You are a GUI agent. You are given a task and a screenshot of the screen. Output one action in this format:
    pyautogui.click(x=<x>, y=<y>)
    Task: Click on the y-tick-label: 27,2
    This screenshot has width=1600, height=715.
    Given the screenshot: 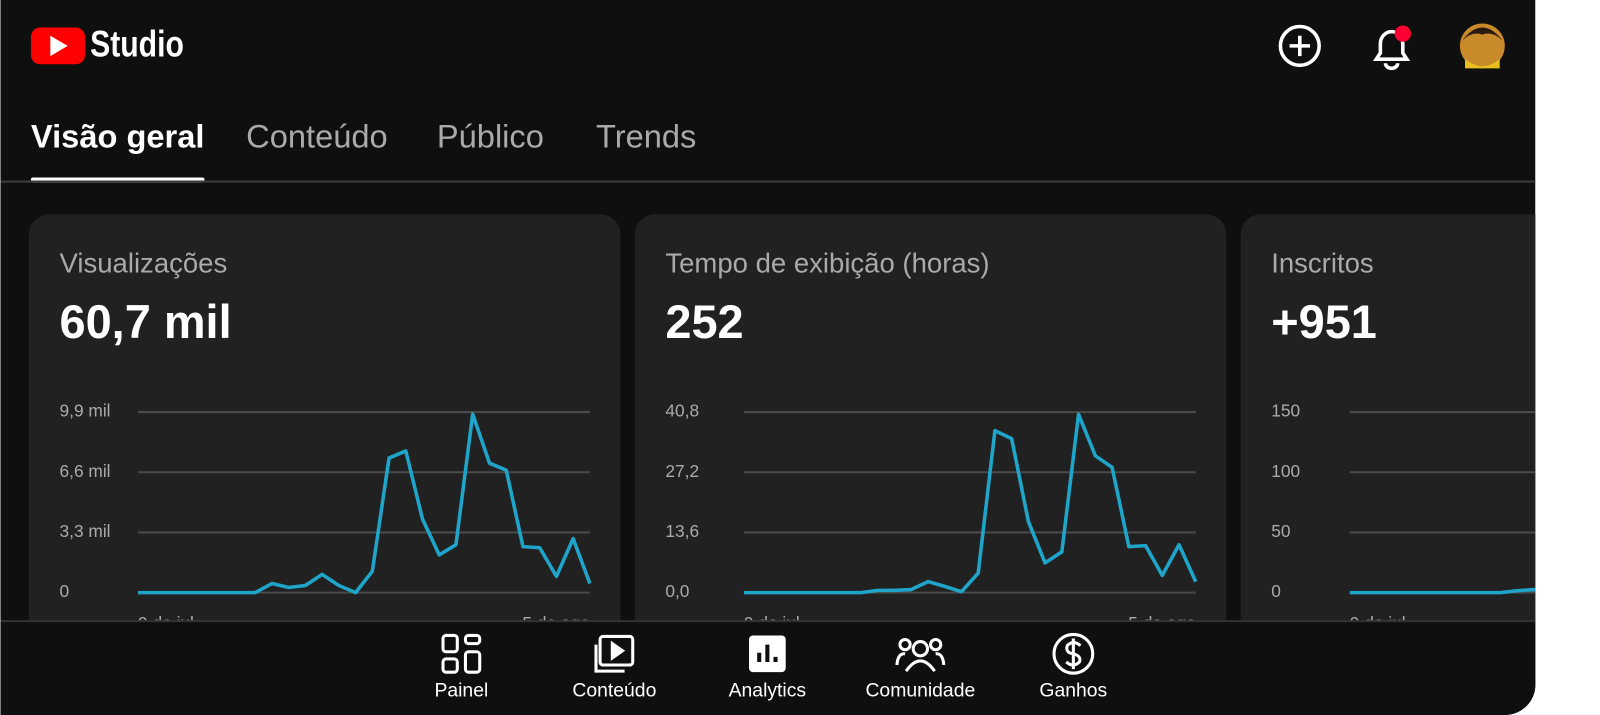 What is the action you would take?
    pyautogui.click(x=682, y=471)
    